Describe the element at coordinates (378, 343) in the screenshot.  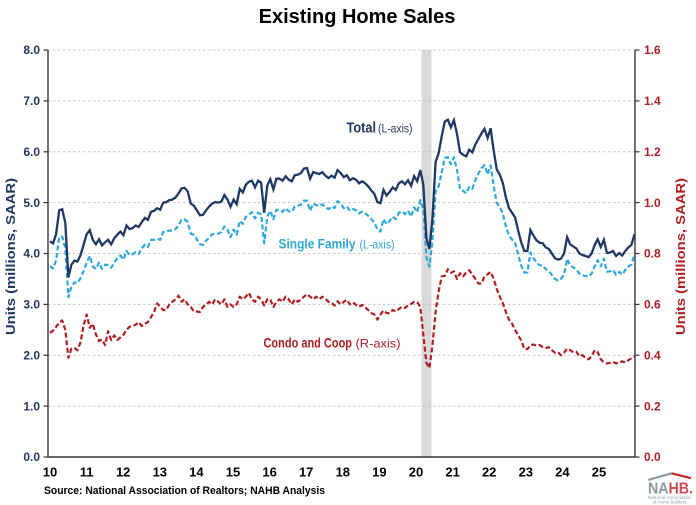
I see `svg-text: (R-axis)` at that location.